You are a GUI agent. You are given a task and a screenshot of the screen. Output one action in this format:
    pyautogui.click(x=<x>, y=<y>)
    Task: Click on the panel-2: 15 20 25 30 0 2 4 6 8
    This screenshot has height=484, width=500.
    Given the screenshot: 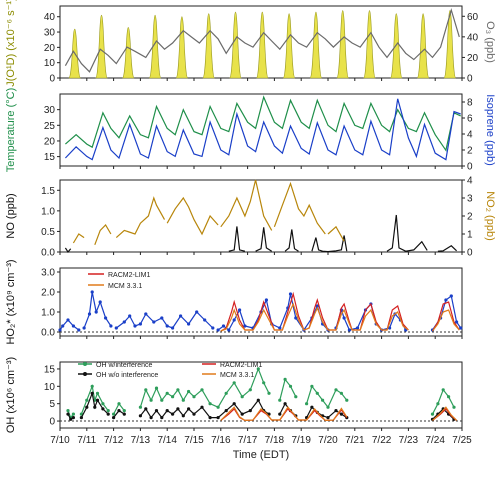 What is the action you would take?
    pyautogui.click(x=258, y=133)
    